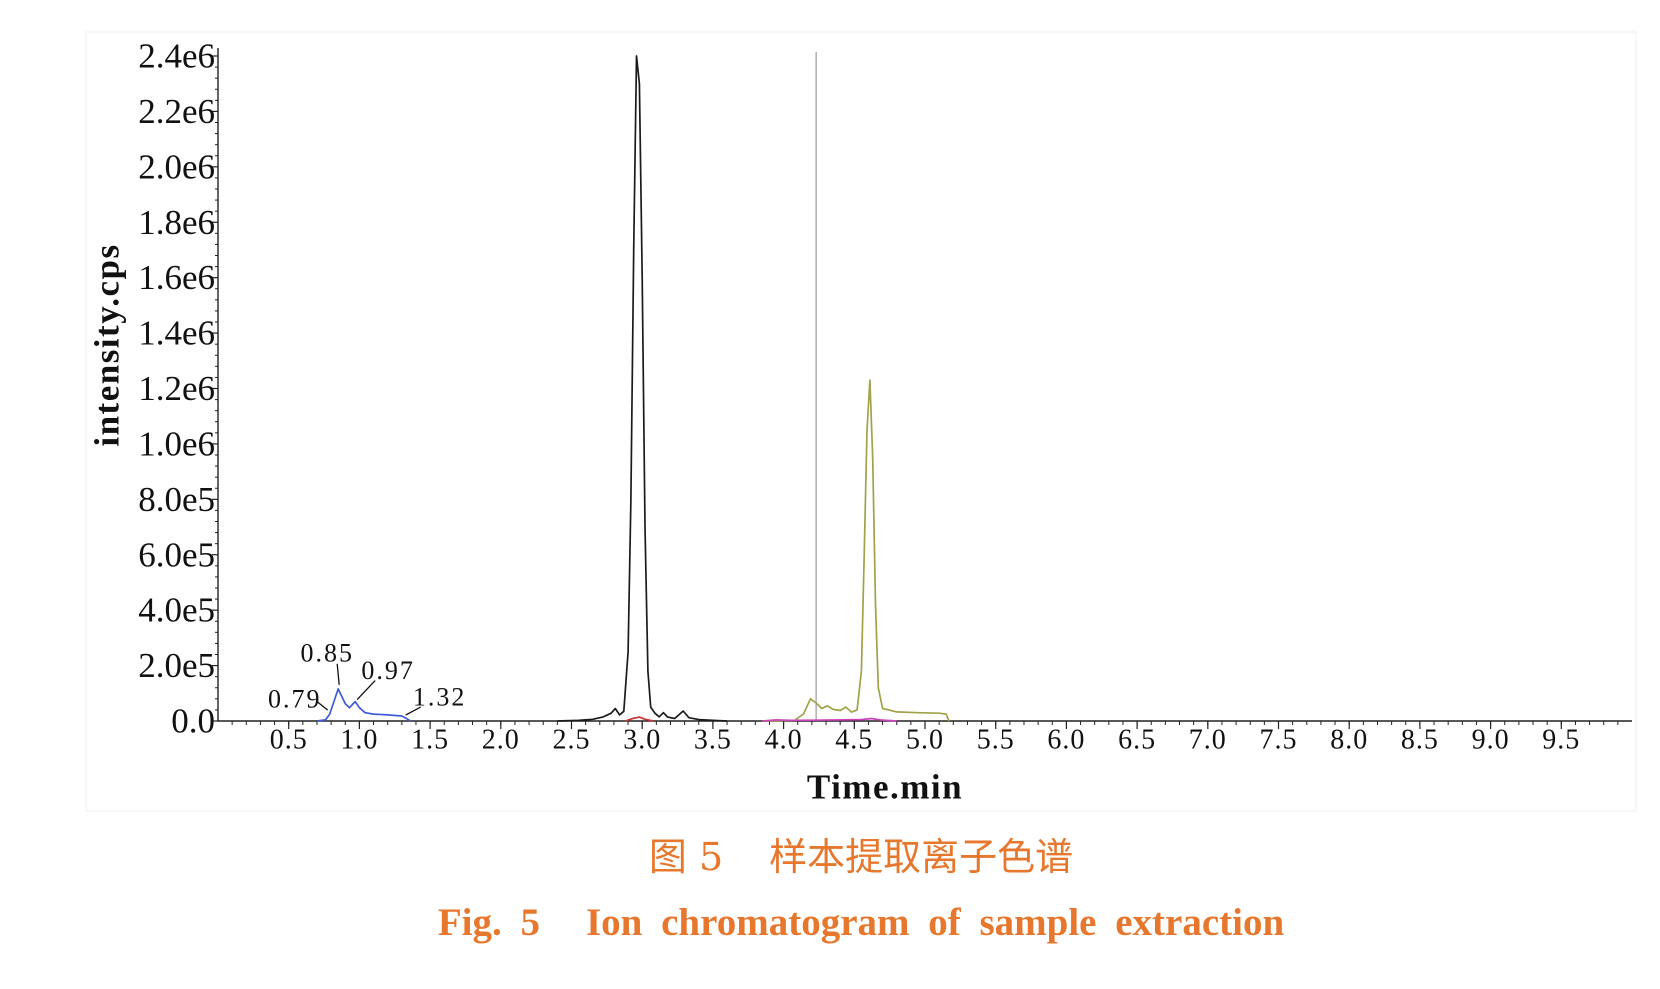 The height and width of the screenshot is (989, 1660). I want to click on x-tick-label: 9.0, so click(1491, 740).